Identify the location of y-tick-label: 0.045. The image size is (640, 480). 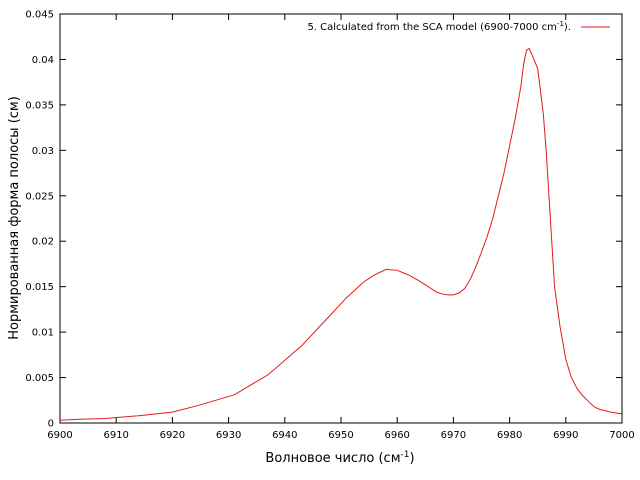
(39, 15).